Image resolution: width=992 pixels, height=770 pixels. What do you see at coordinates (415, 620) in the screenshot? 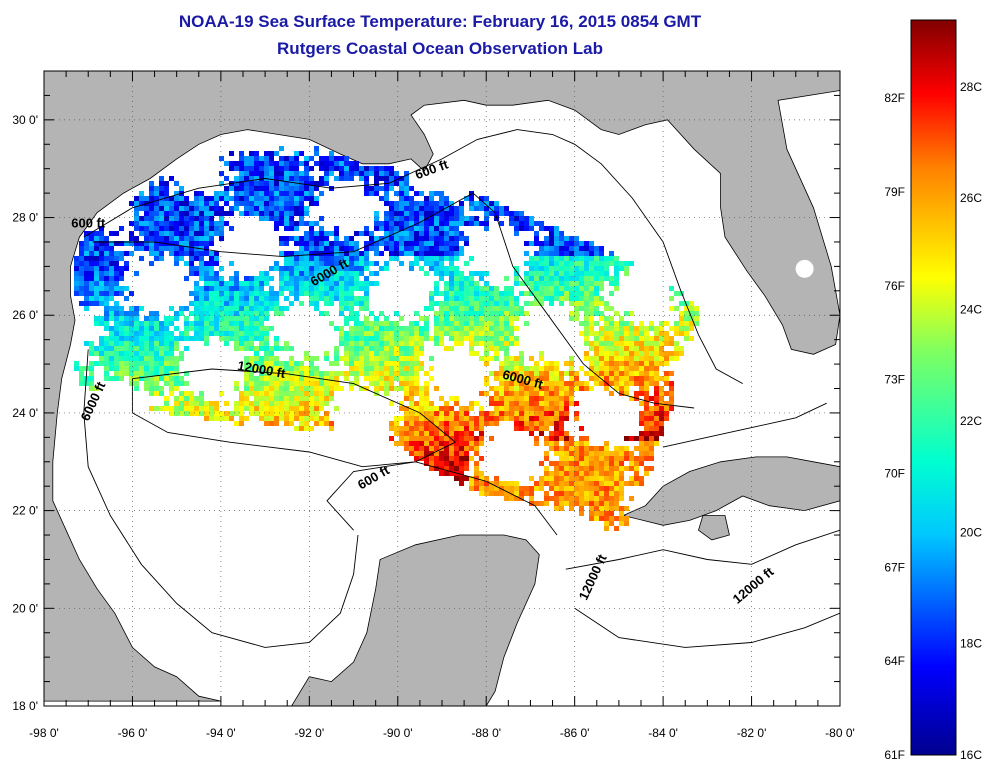
I see `yucatan-land` at bounding box center [415, 620].